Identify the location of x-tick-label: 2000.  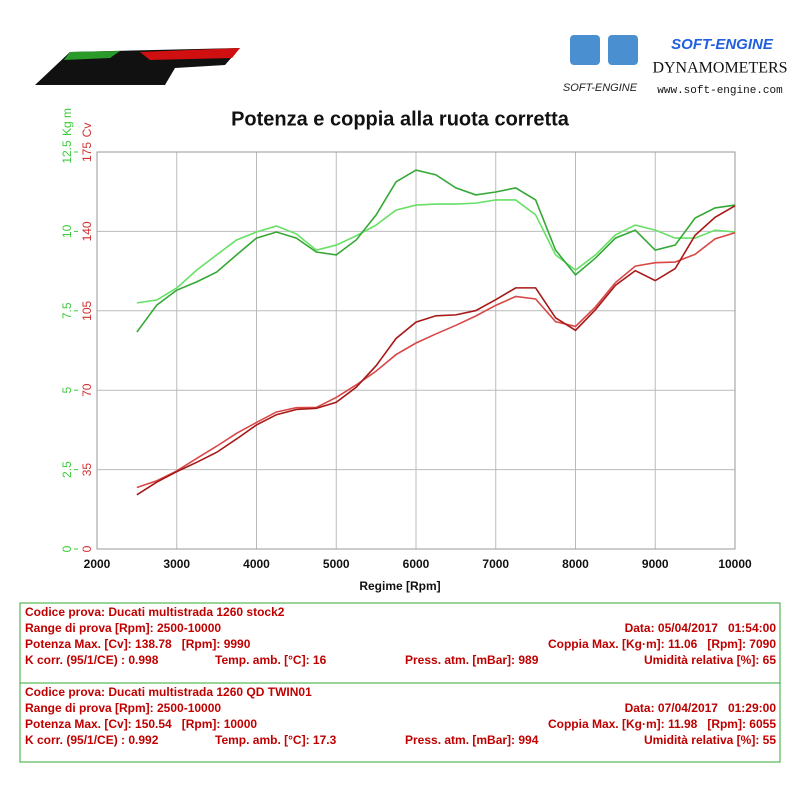
(97, 564).